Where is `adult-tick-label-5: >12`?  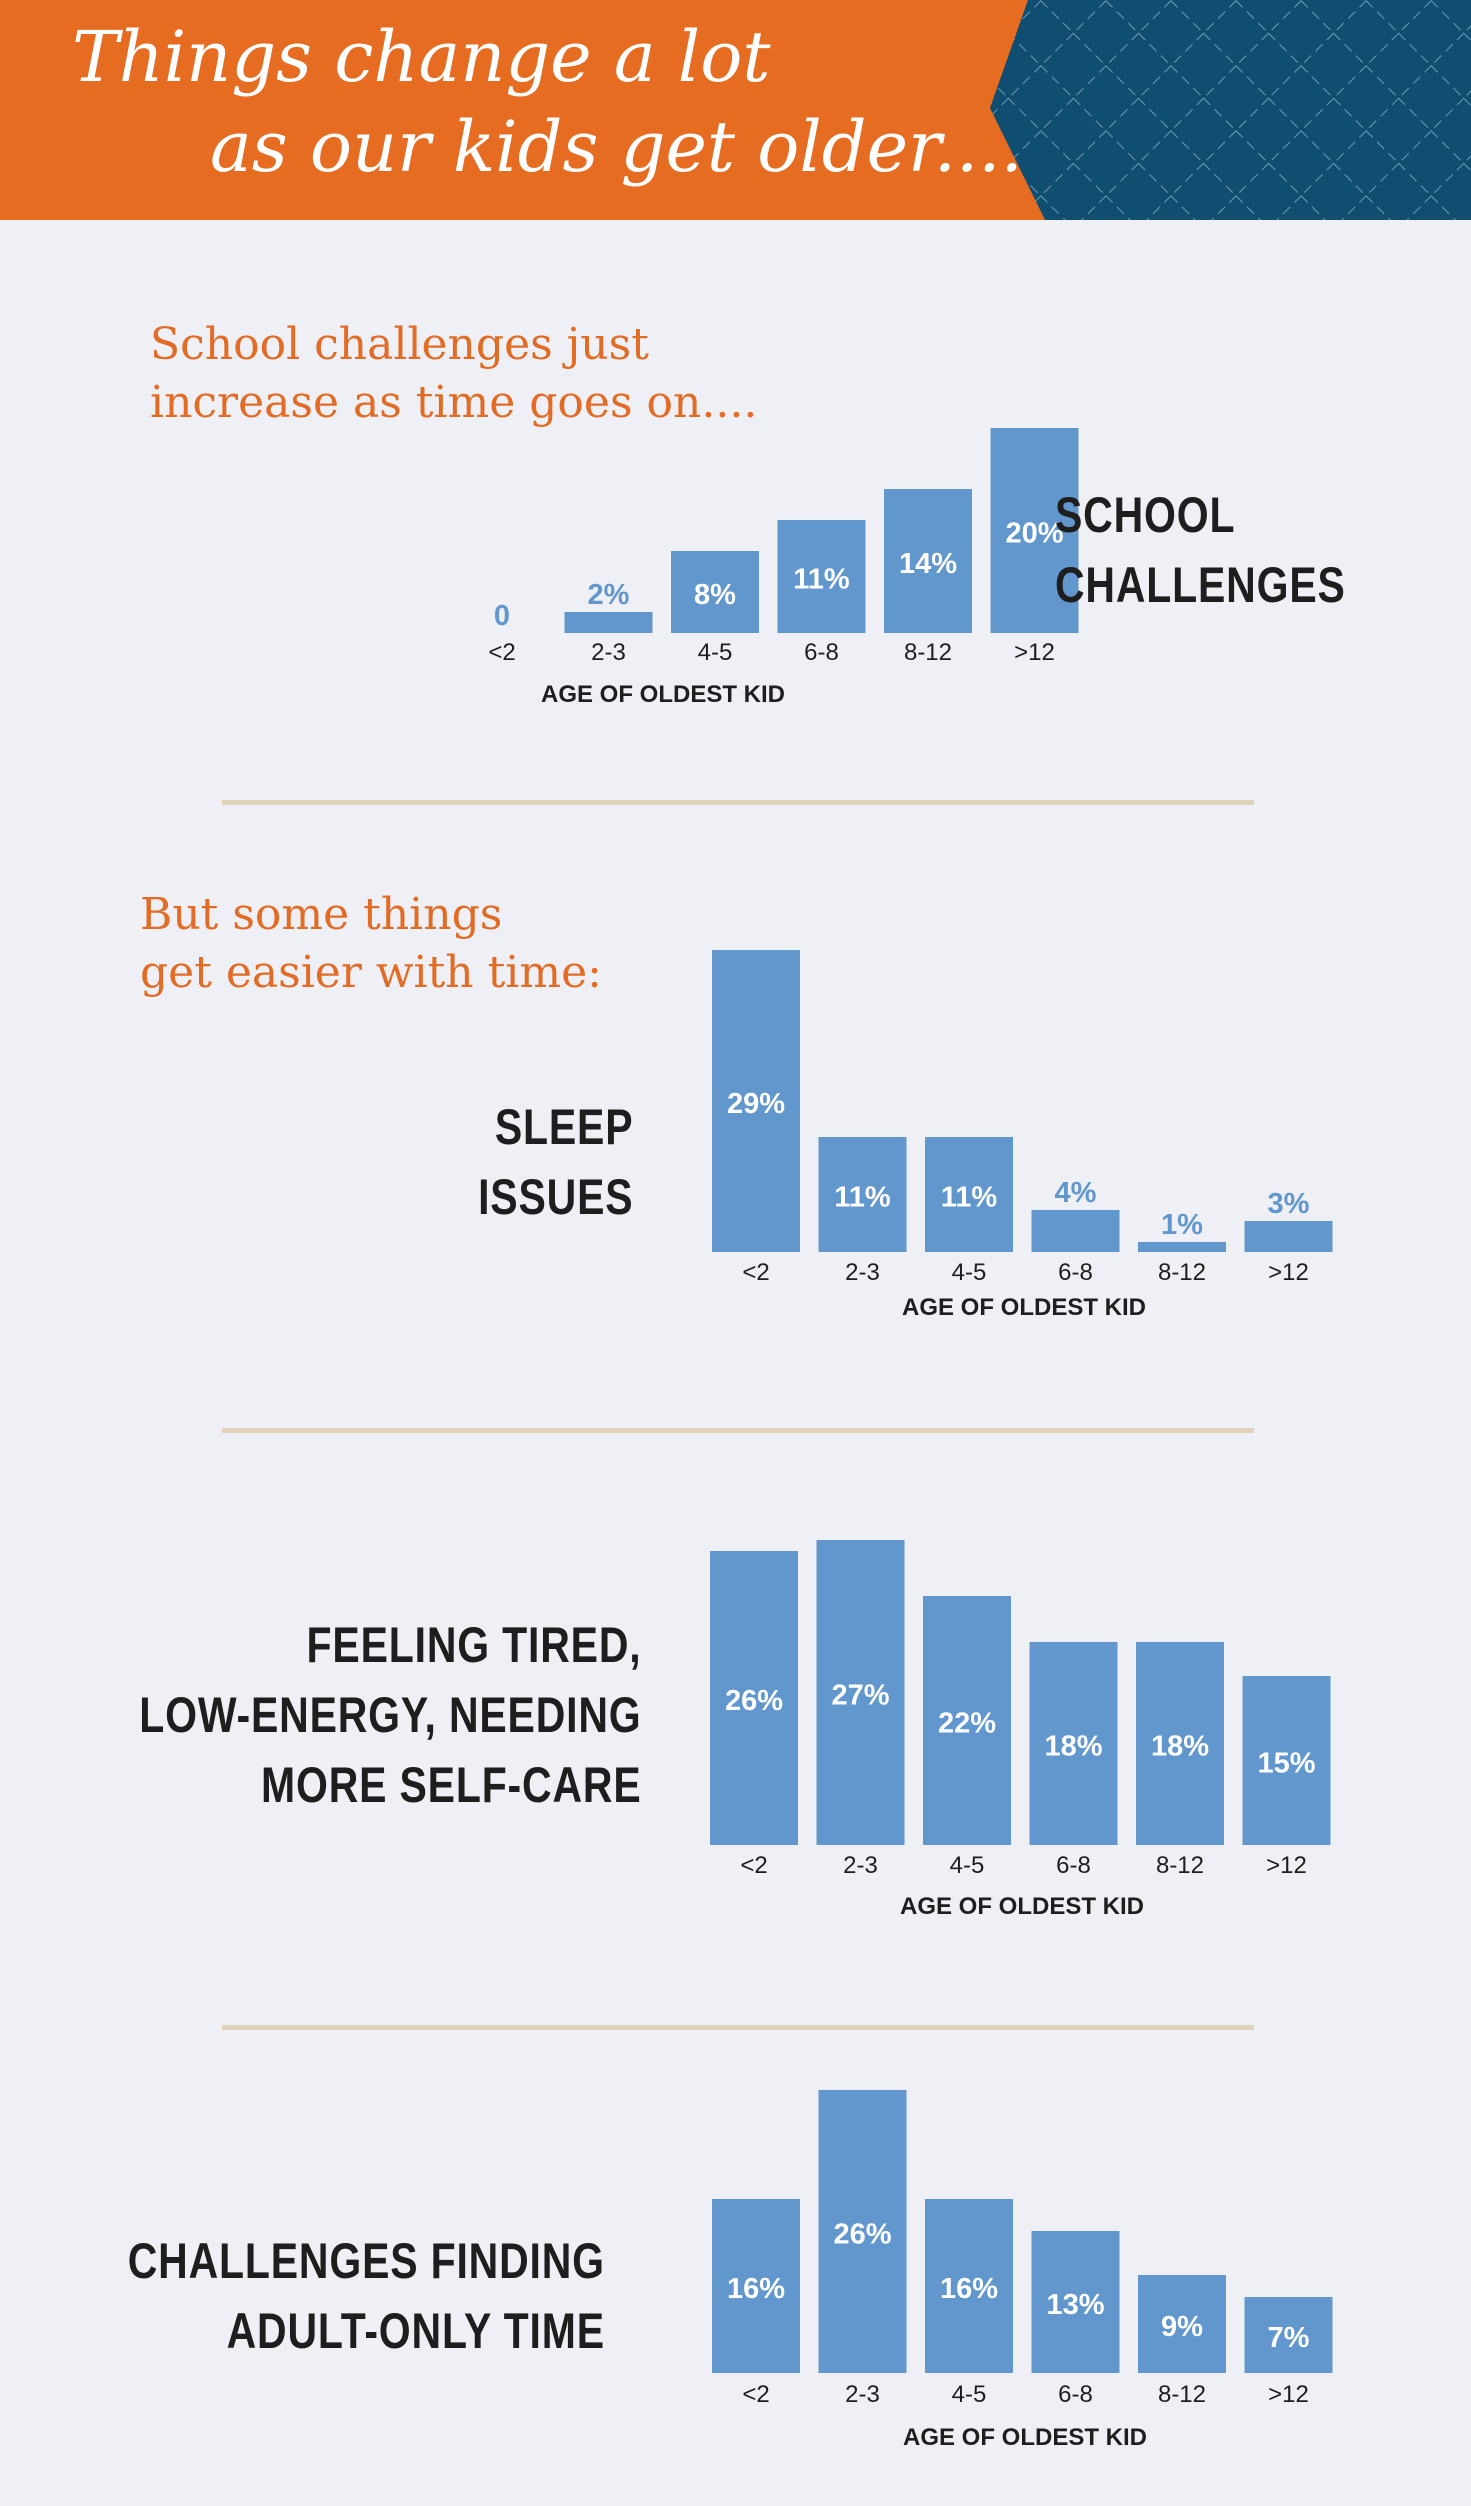
adult-tick-label-5: >12 is located at coordinates (1288, 2394).